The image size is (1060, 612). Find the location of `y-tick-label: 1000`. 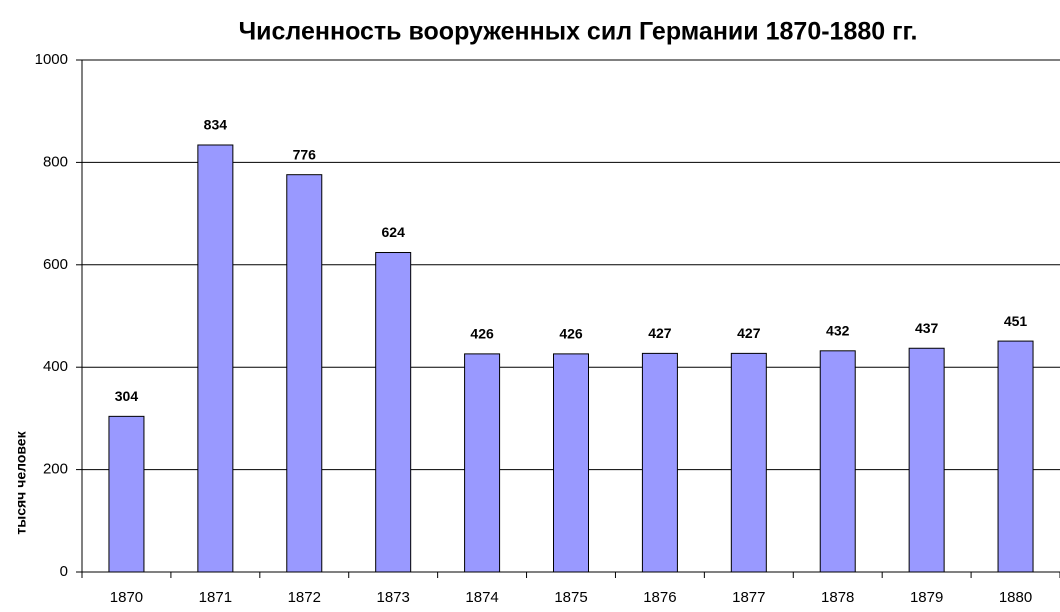

y-tick-label: 1000 is located at coordinates (51, 59).